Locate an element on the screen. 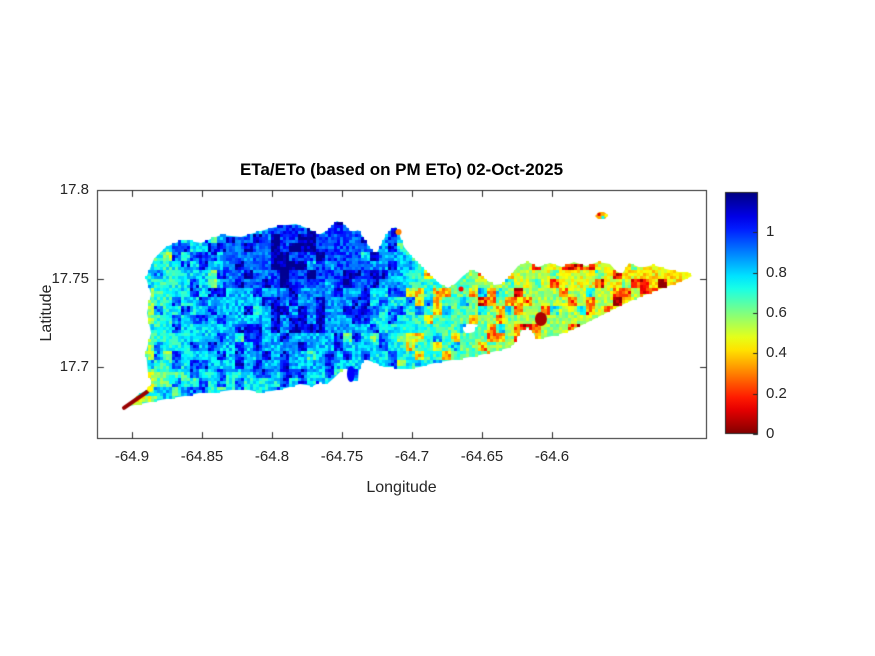  x-tick-label: -64.6 is located at coordinates (552, 456).